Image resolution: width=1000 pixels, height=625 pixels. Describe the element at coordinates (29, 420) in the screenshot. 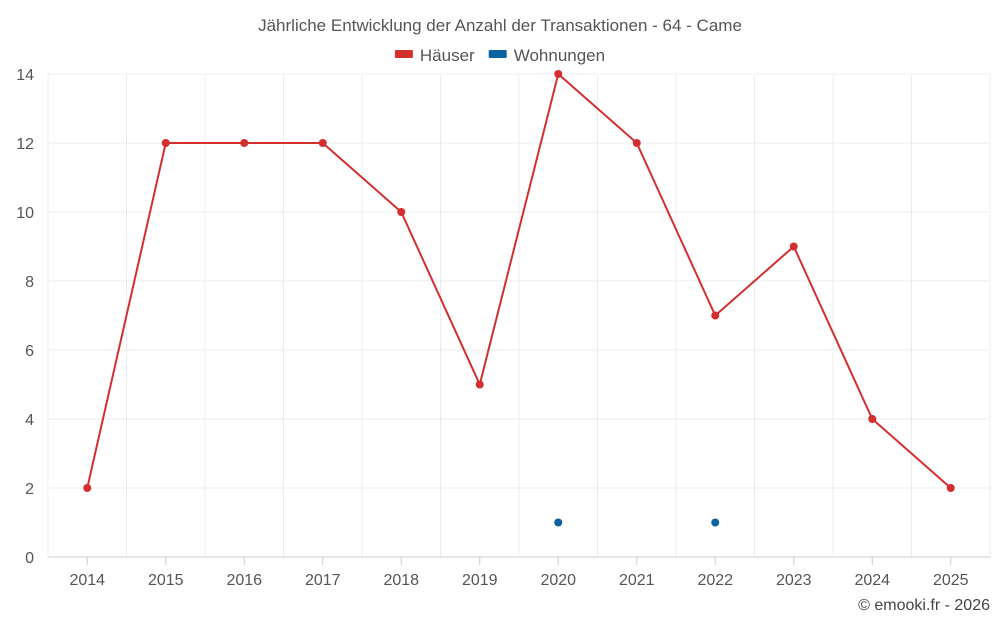

I see `y-tick-label: 4` at that location.